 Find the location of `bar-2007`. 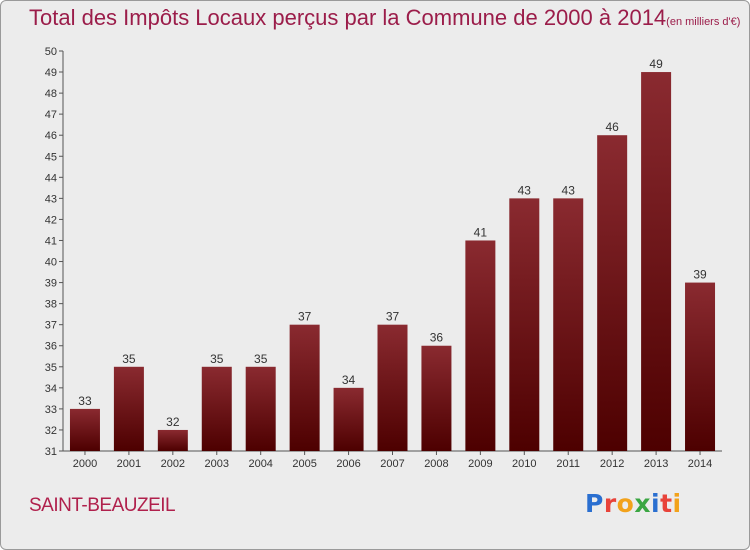

bar-2007 is located at coordinates (392, 387).